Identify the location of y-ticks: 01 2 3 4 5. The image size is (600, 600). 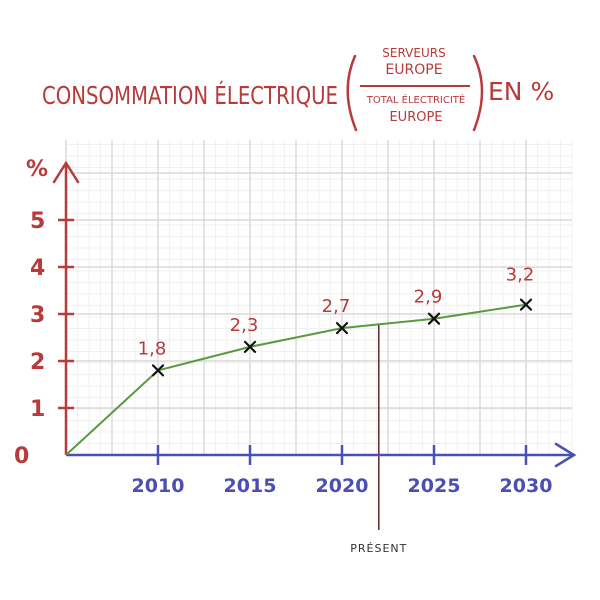
(44, 339).